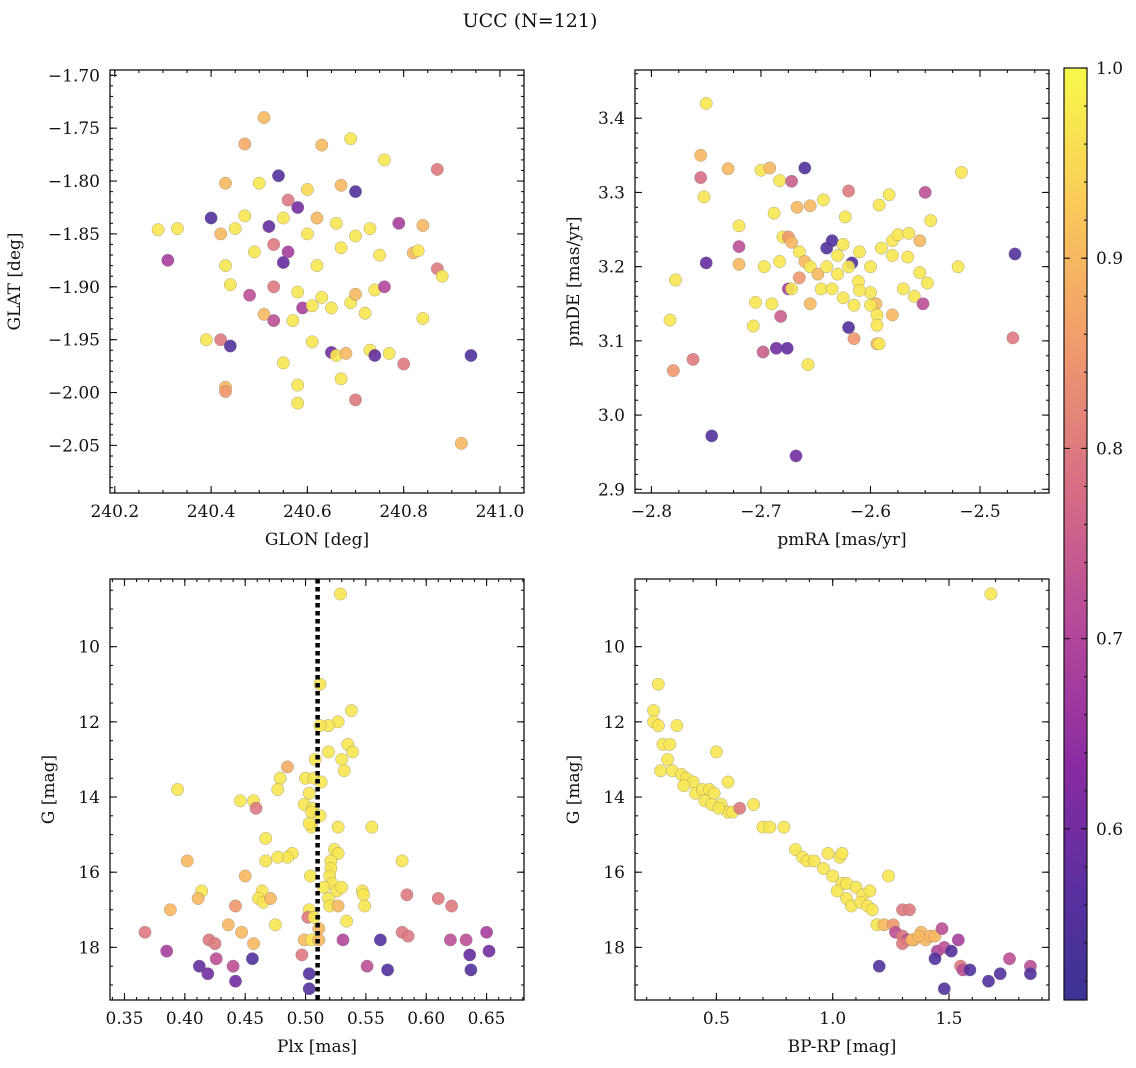 Image resolution: width=1136 pixels, height=1068 pixels. I want to click on y-tick-label: 18, so click(614, 948).